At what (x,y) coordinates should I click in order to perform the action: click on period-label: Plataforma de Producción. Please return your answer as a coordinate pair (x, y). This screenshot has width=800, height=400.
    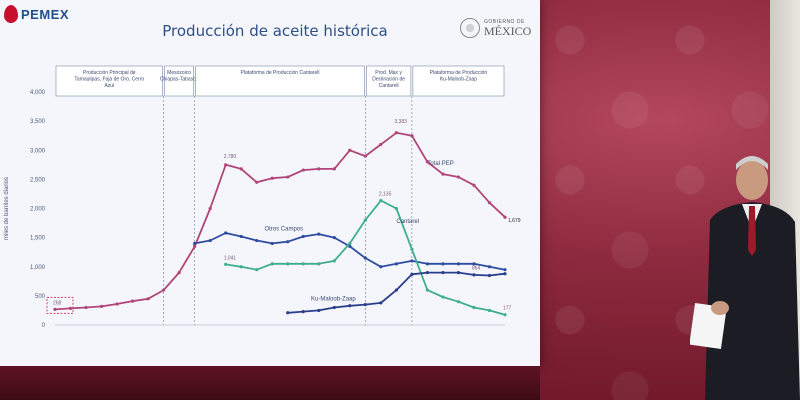
    Looking at the image, I should click on (459, 73).